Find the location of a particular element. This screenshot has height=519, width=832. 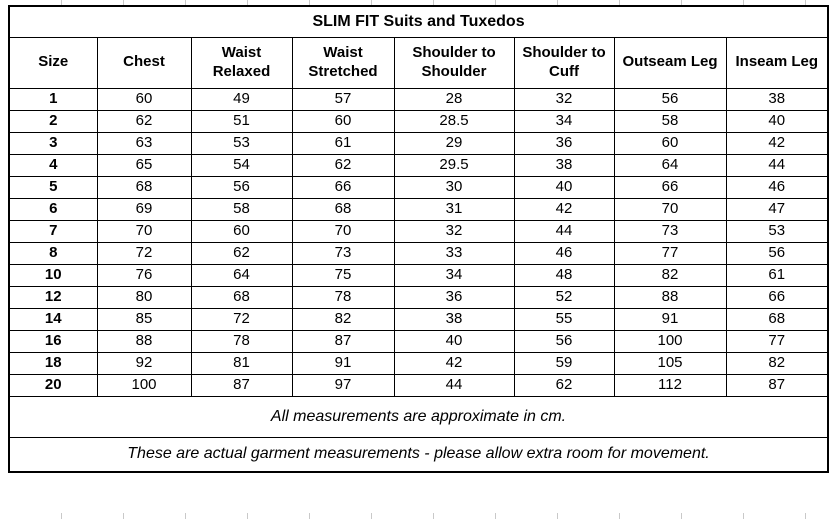

measurement-cell-shoulder-to-shoulder: 28.5 is located at coordinates (454, 121).